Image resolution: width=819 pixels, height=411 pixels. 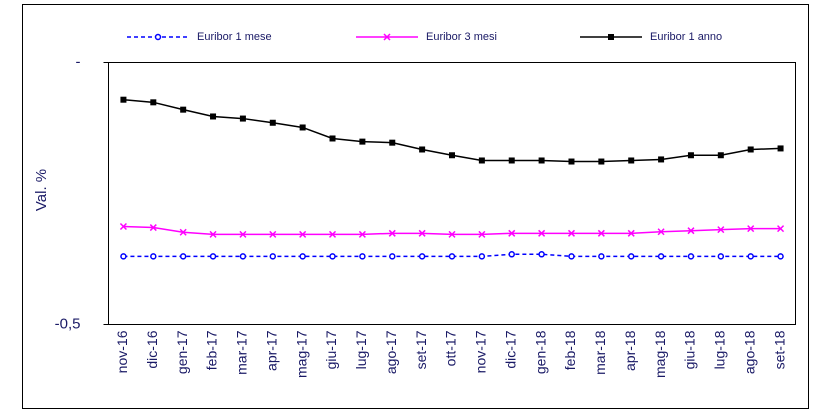 I want to click on x-tick-label: ago-18, so click(x=749, y=352).